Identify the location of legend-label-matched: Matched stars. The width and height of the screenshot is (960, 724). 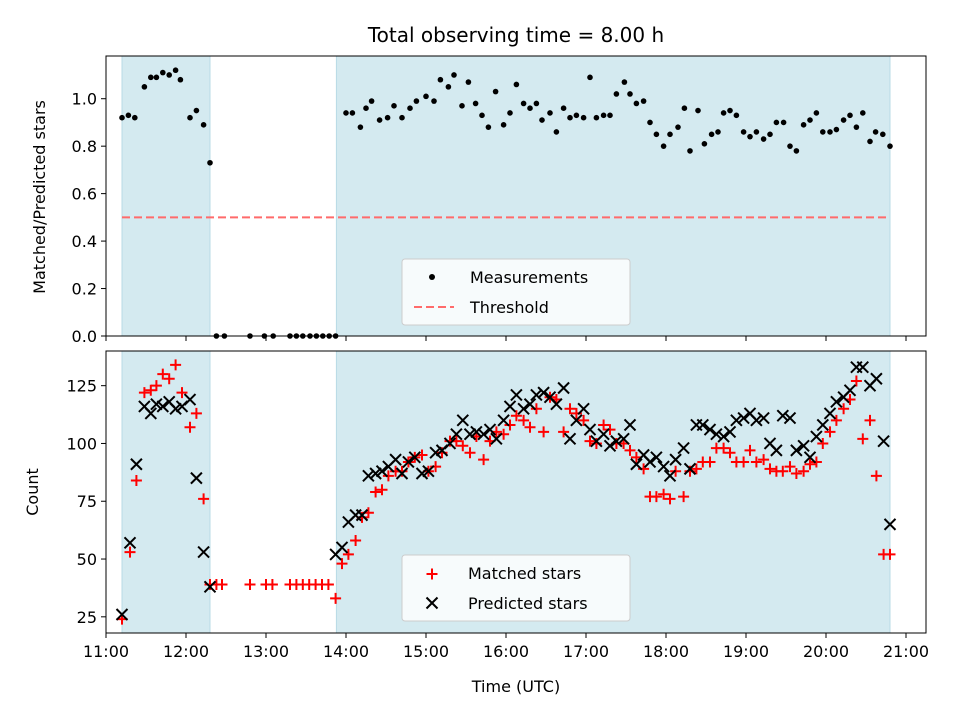
(524, 573).